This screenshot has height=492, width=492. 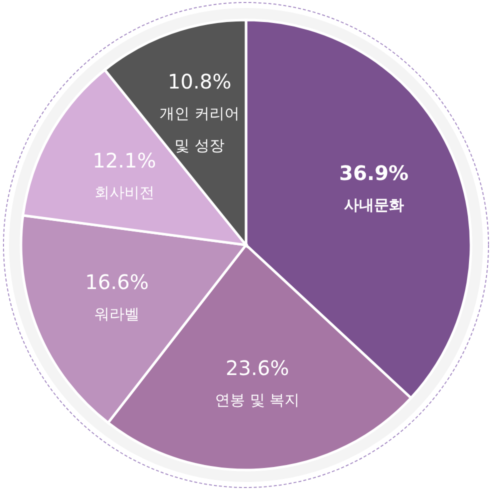 I want to click on data-label: 12.1%, so click(x=124, y=160).